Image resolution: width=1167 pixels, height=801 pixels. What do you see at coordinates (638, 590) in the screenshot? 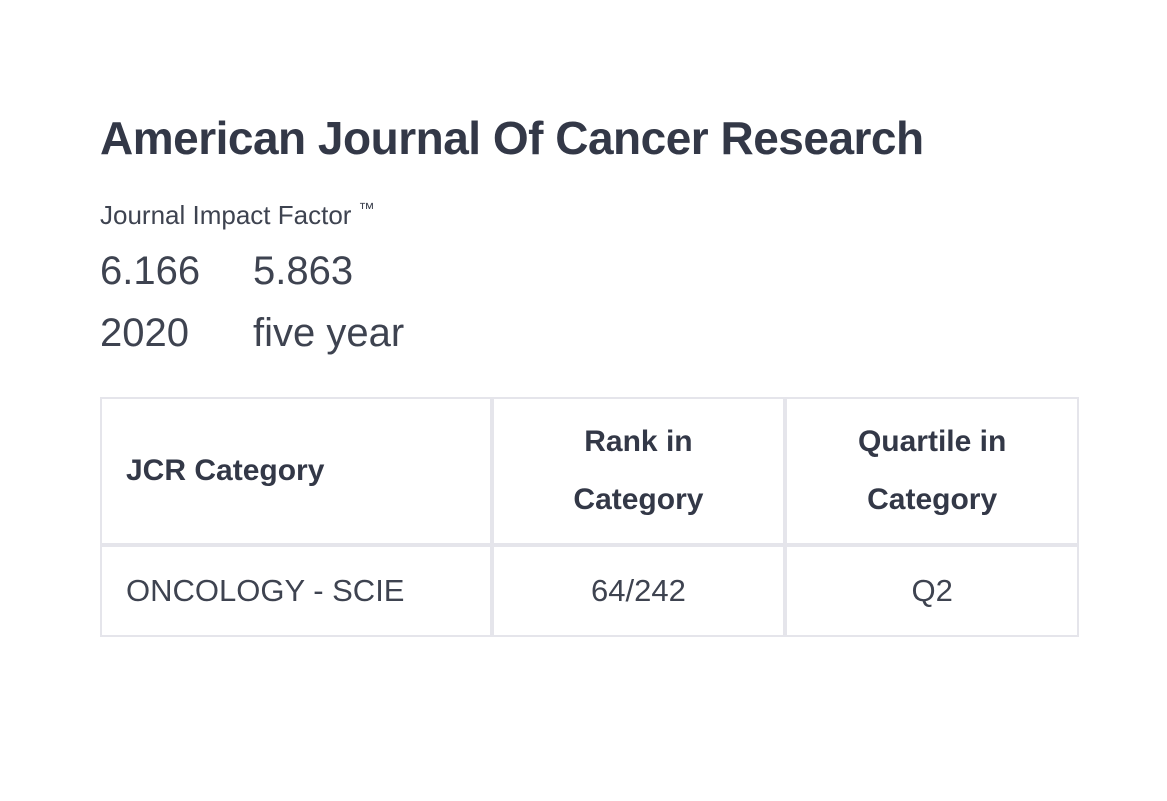
I see `cell-rank-in-category: 64/242` at bounding box center [638, 590].